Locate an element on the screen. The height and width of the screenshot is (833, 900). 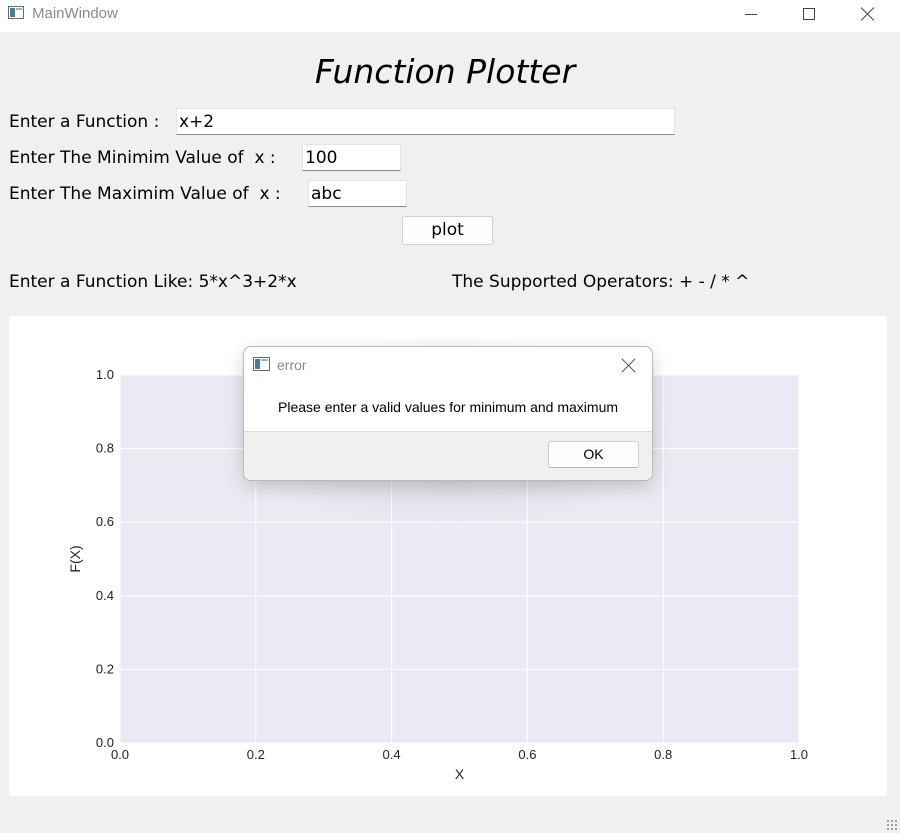
plot-button: plot is located at coordinates (447, 230).